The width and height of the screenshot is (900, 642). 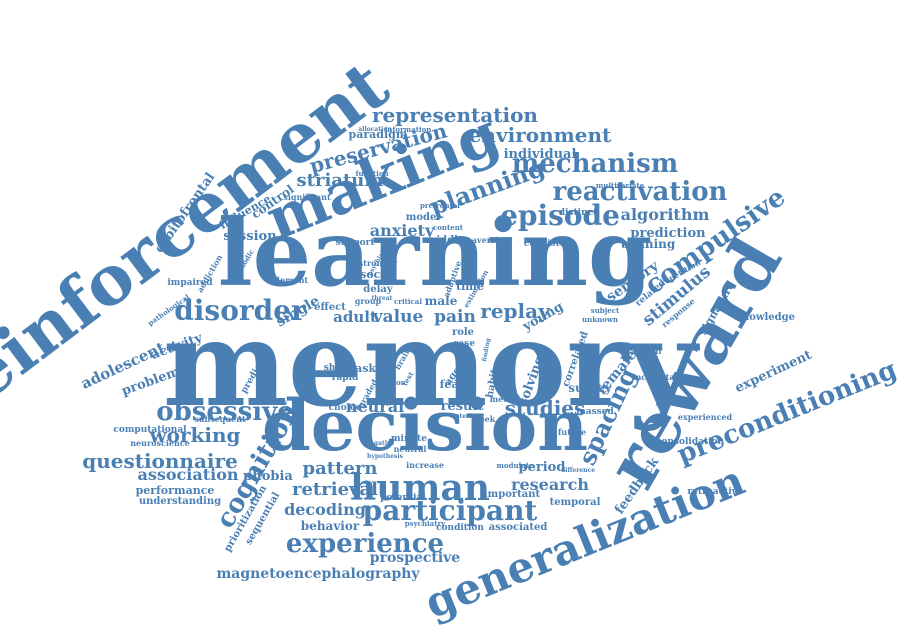 What do you see at coordinates (368, 301) in the screenshot?
I see `cloud-word-group: group` at bounding box center [368, 301].